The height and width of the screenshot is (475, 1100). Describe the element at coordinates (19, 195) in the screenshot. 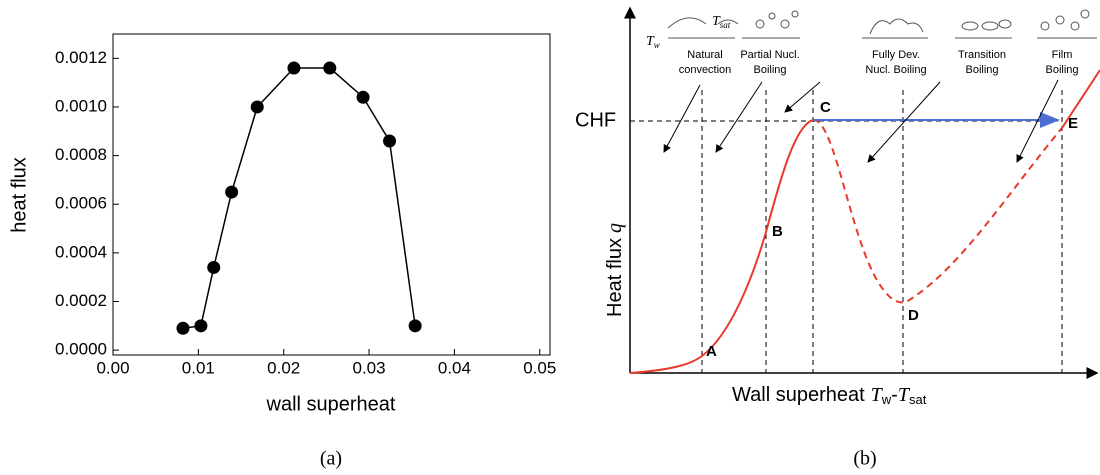

I see `y-axis-label: heat flux` at that location.